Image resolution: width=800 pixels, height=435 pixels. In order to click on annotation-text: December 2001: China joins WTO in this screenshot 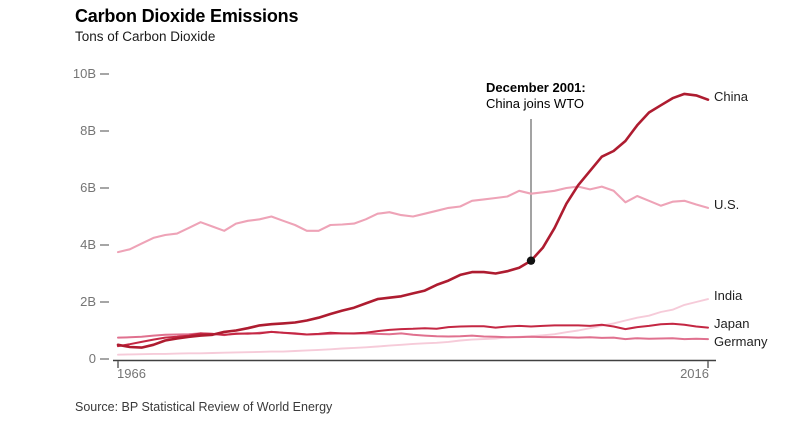, I will do `click(536, 96)`.